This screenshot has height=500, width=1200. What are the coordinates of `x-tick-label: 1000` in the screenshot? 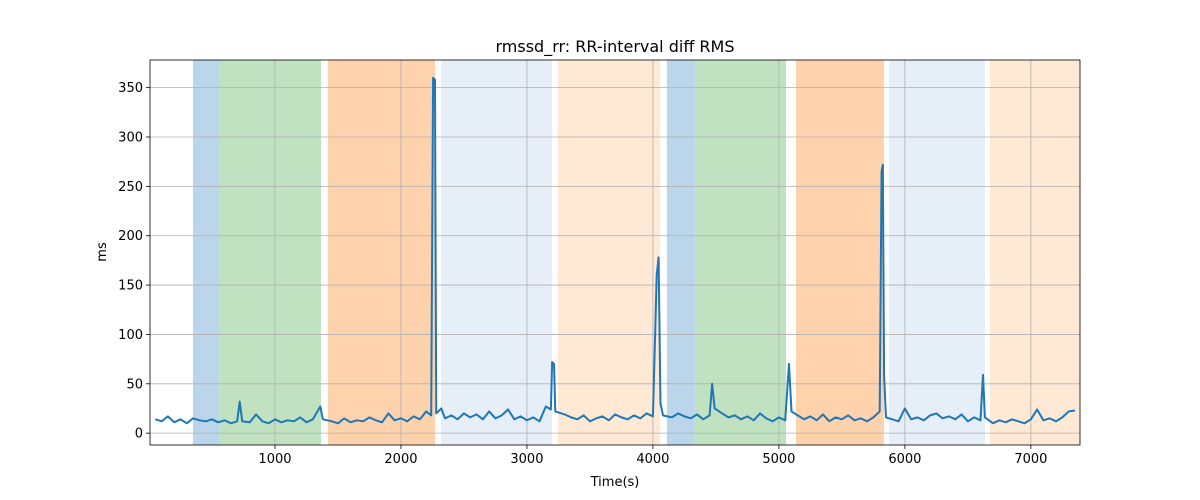 It's located at (274, 459).